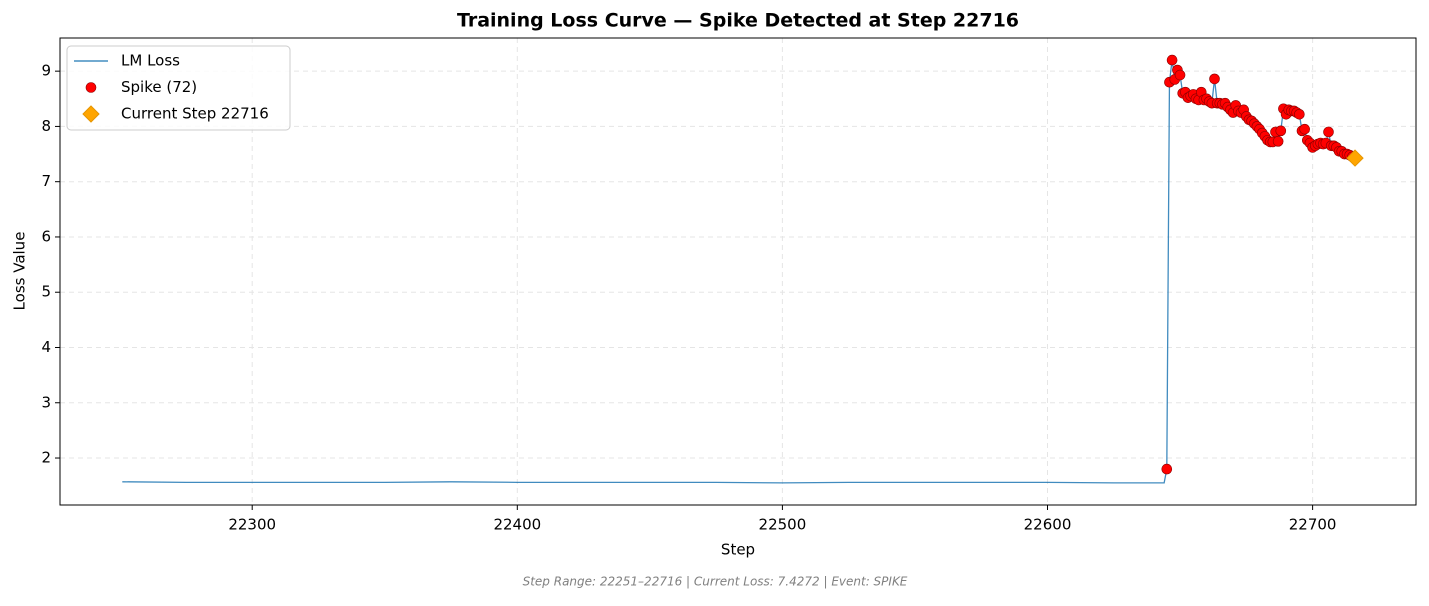 The image size is (1429, 606). What do you see at coordinates (46, 181) in the screenshot?
I see `y-tick-label: 7` at bounding box center [46, 181].